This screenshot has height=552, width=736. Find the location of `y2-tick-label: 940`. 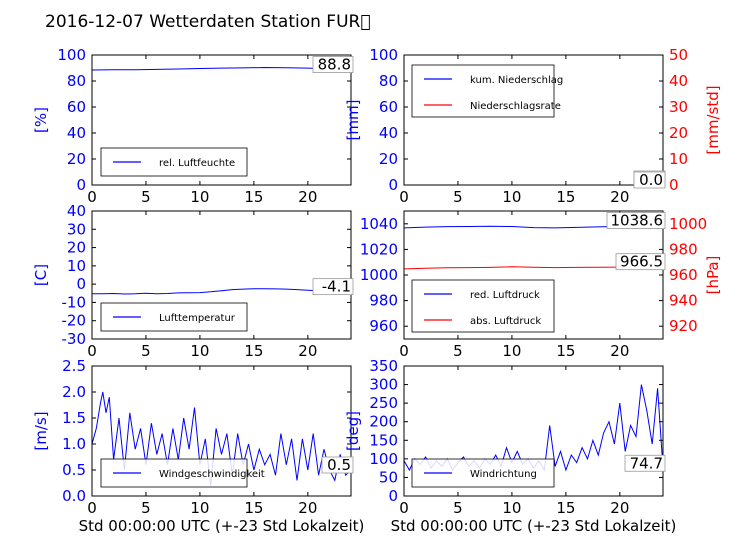

y2-tick-label: 940 is located at coordinates (683, 301).